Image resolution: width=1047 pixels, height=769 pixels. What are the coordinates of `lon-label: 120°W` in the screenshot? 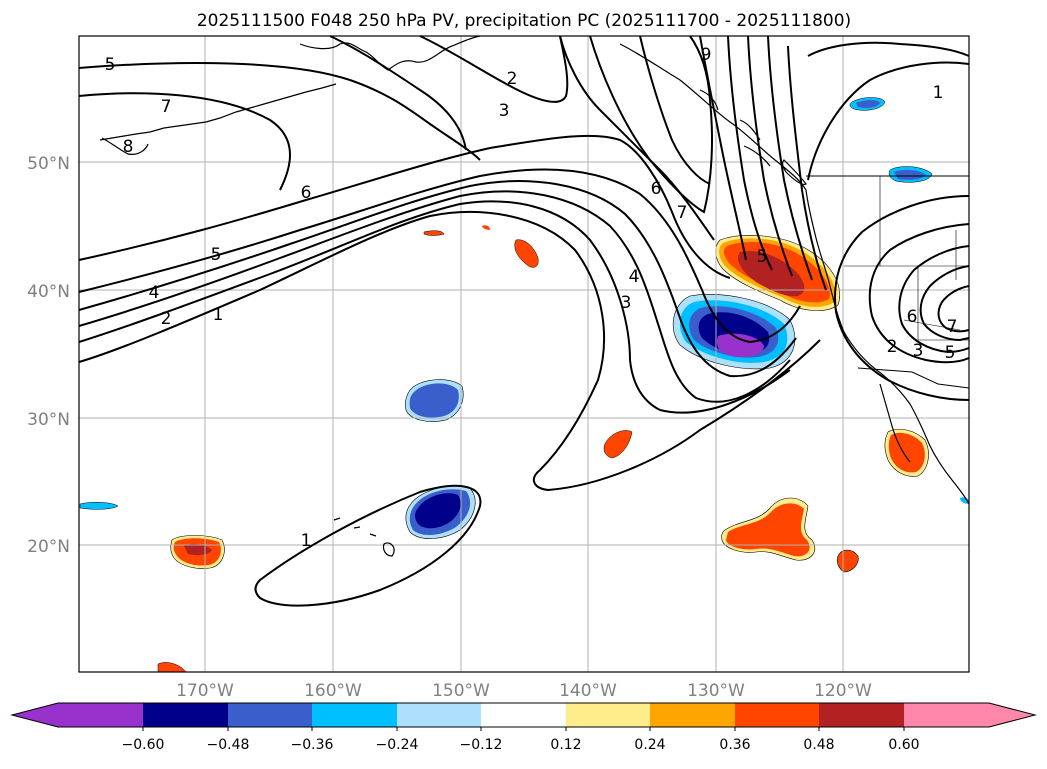 It's located at (843, 691).